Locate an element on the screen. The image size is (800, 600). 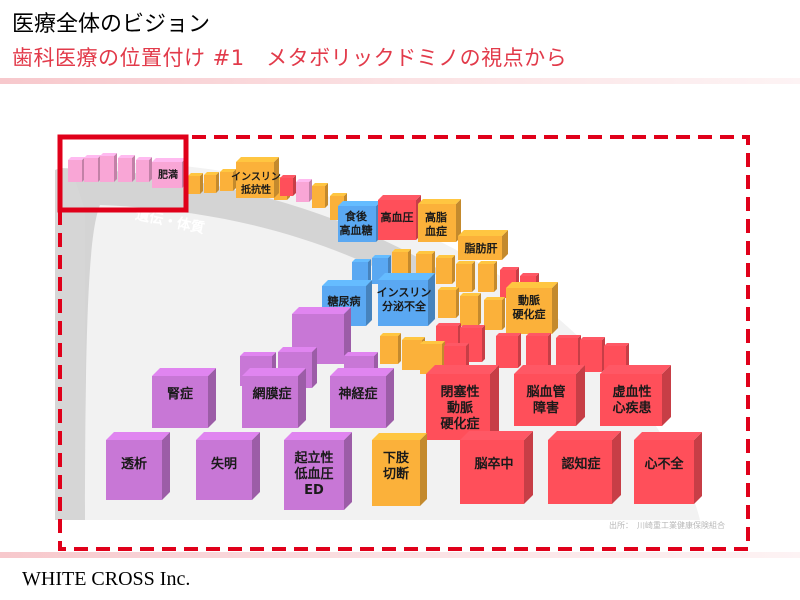
source-credit: 出所： 川崎重工業健康保険組合 is located at coordinates (667, 525).